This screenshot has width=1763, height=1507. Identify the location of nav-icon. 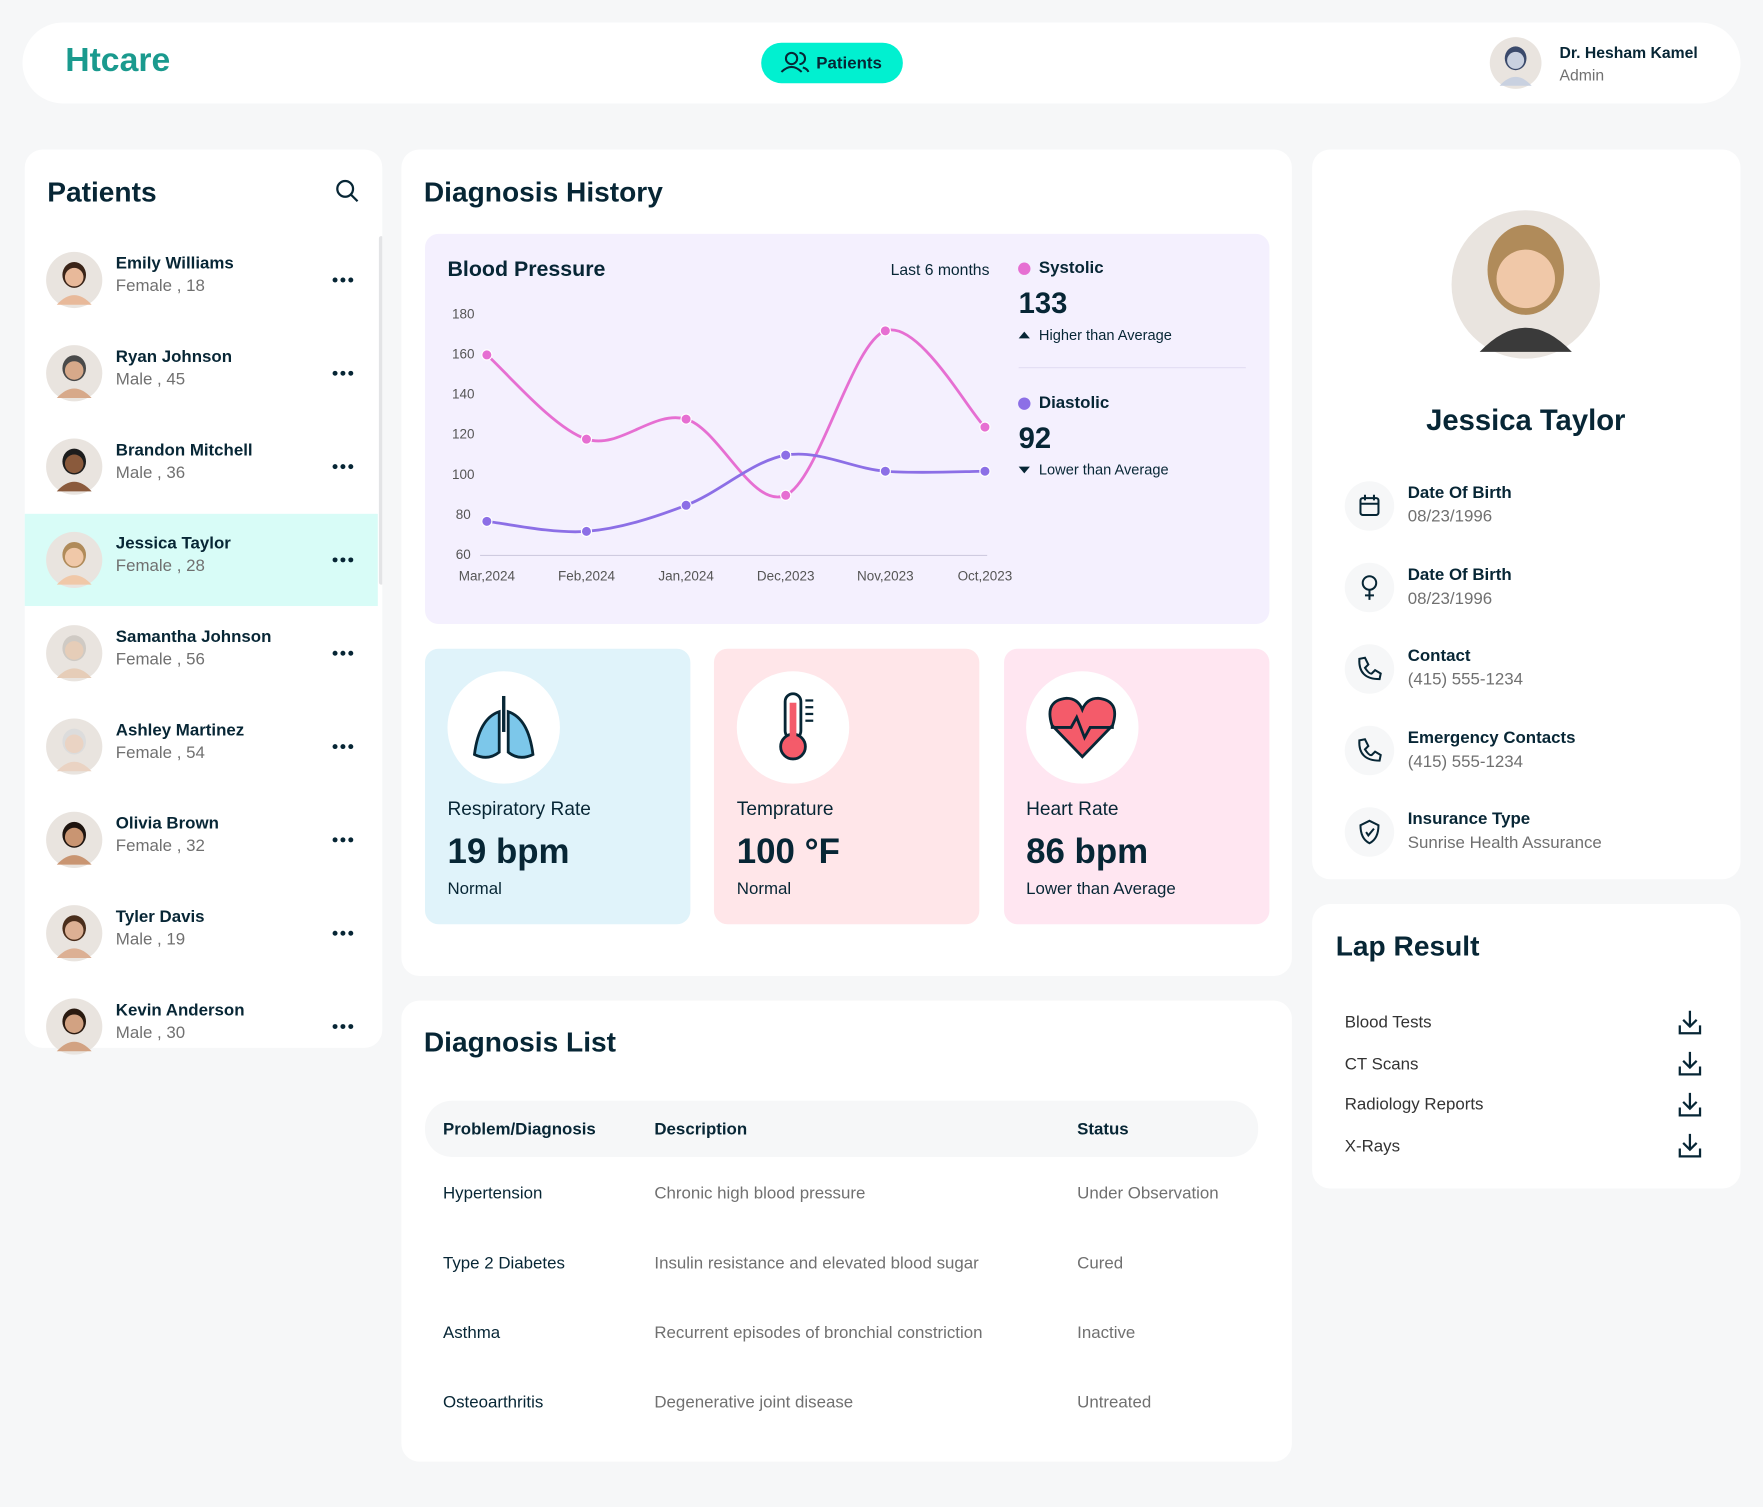
(795, 62).